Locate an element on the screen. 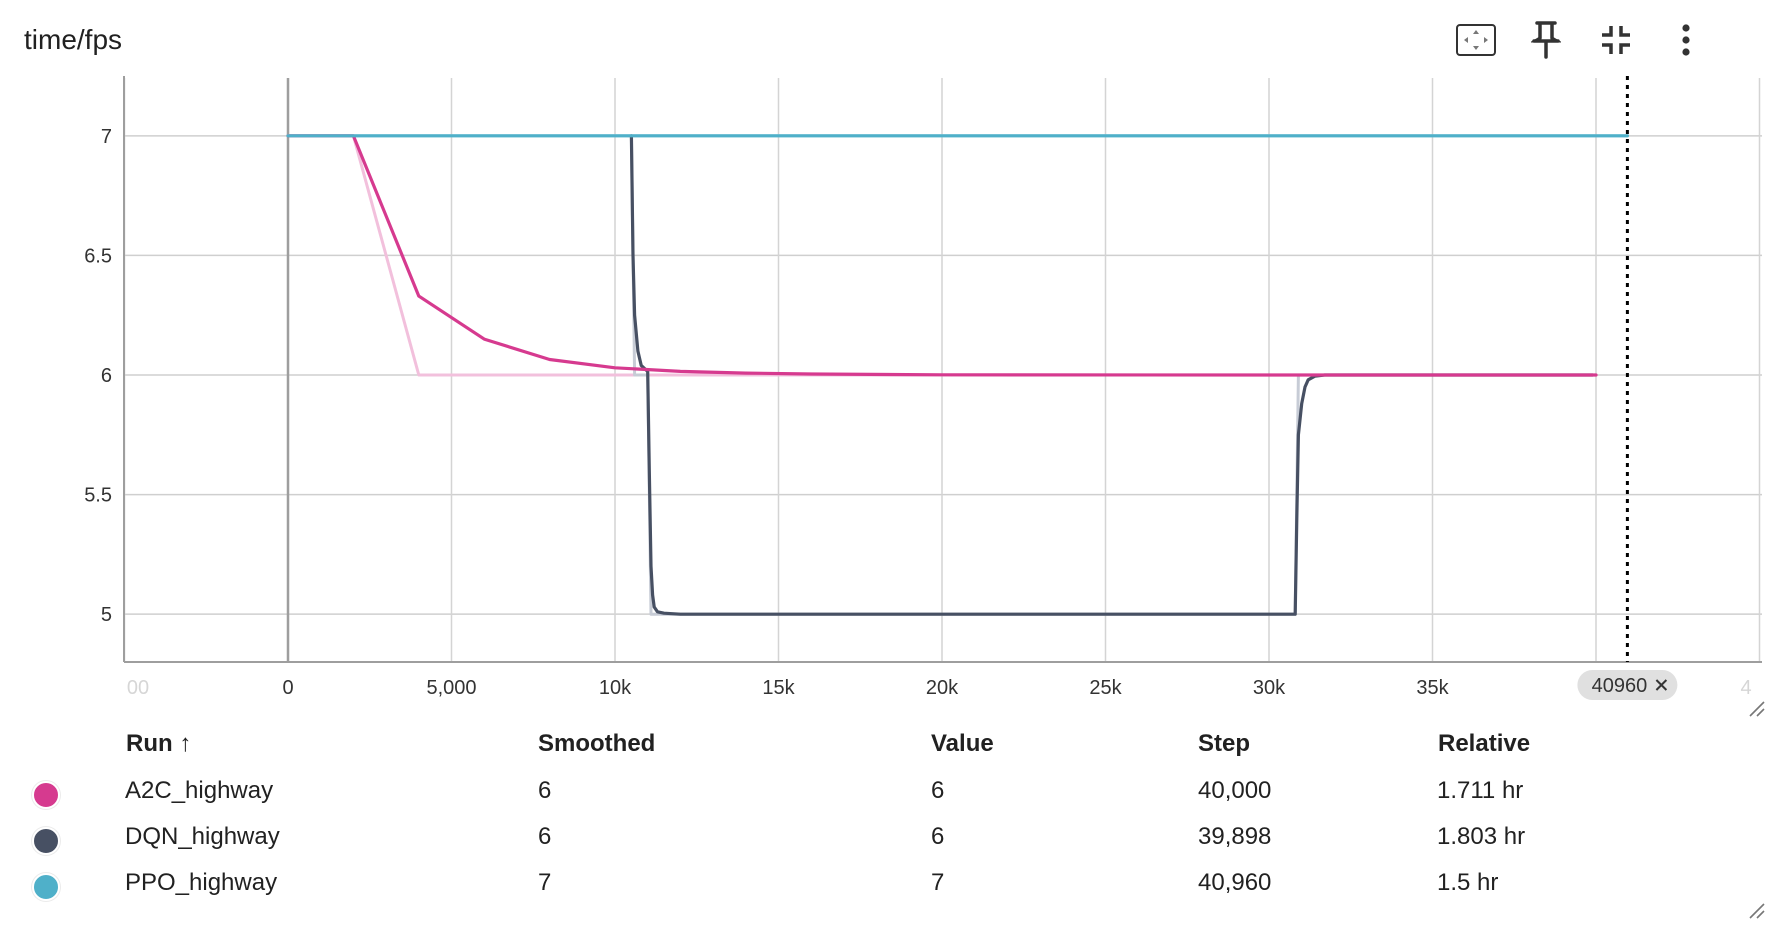 The height and width of the screenshot is (938, 1776). x-tick-label: 25k is located at coordinates (1105, 688).